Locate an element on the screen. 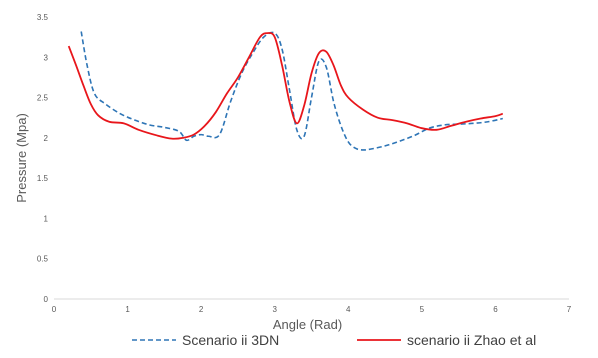 The width and height of the screenshot is (598, 358). y-tick-label: 0.5 is located at coordinates (43, 259).